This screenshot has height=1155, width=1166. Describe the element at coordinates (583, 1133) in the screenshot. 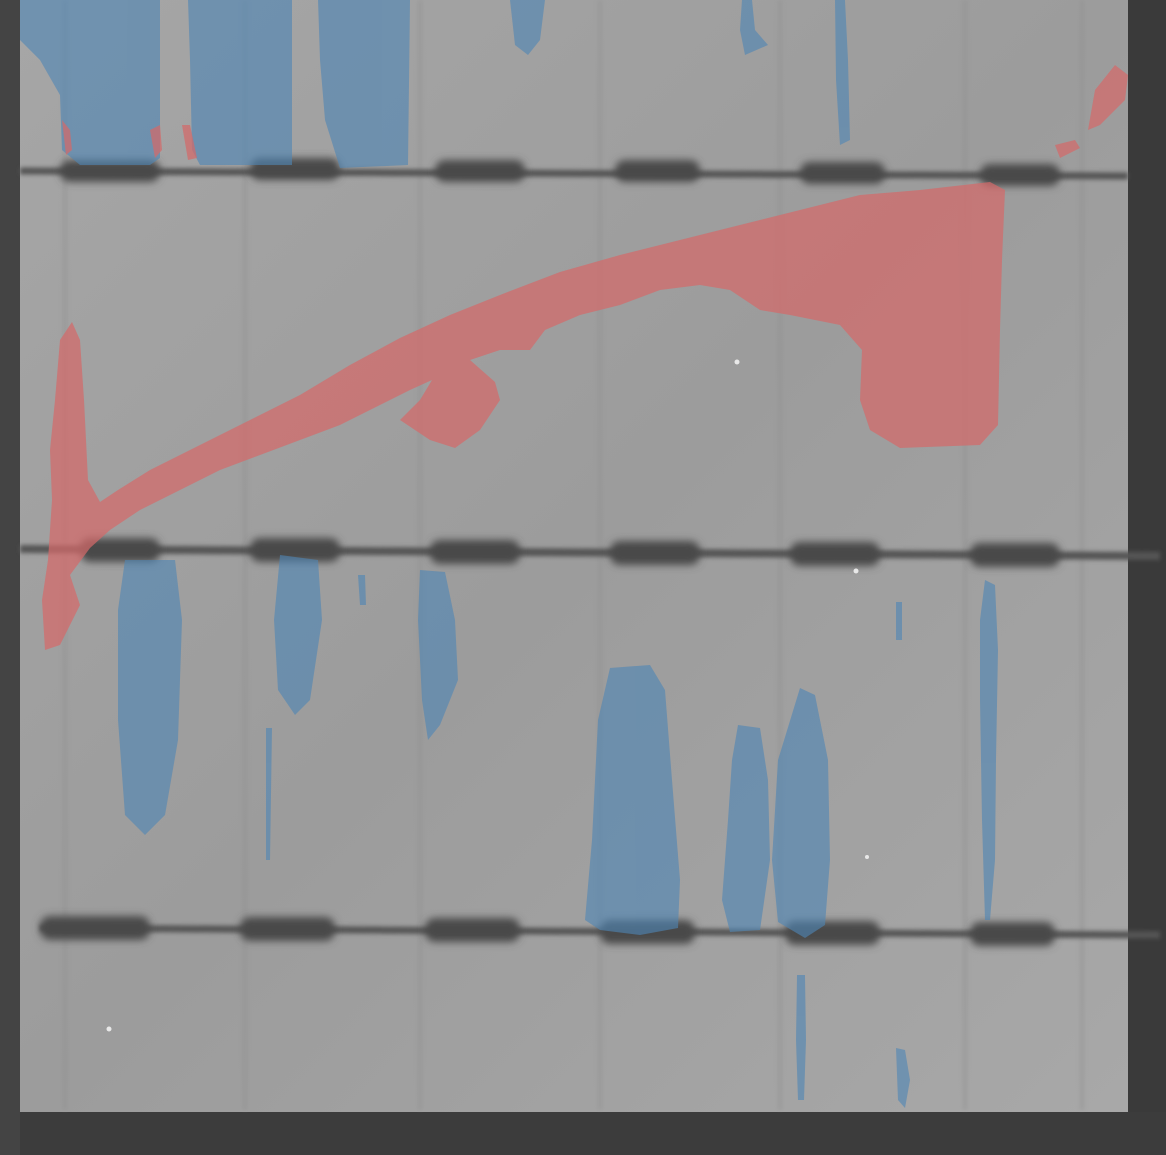

I see `bottom-frame-bar` at that location.